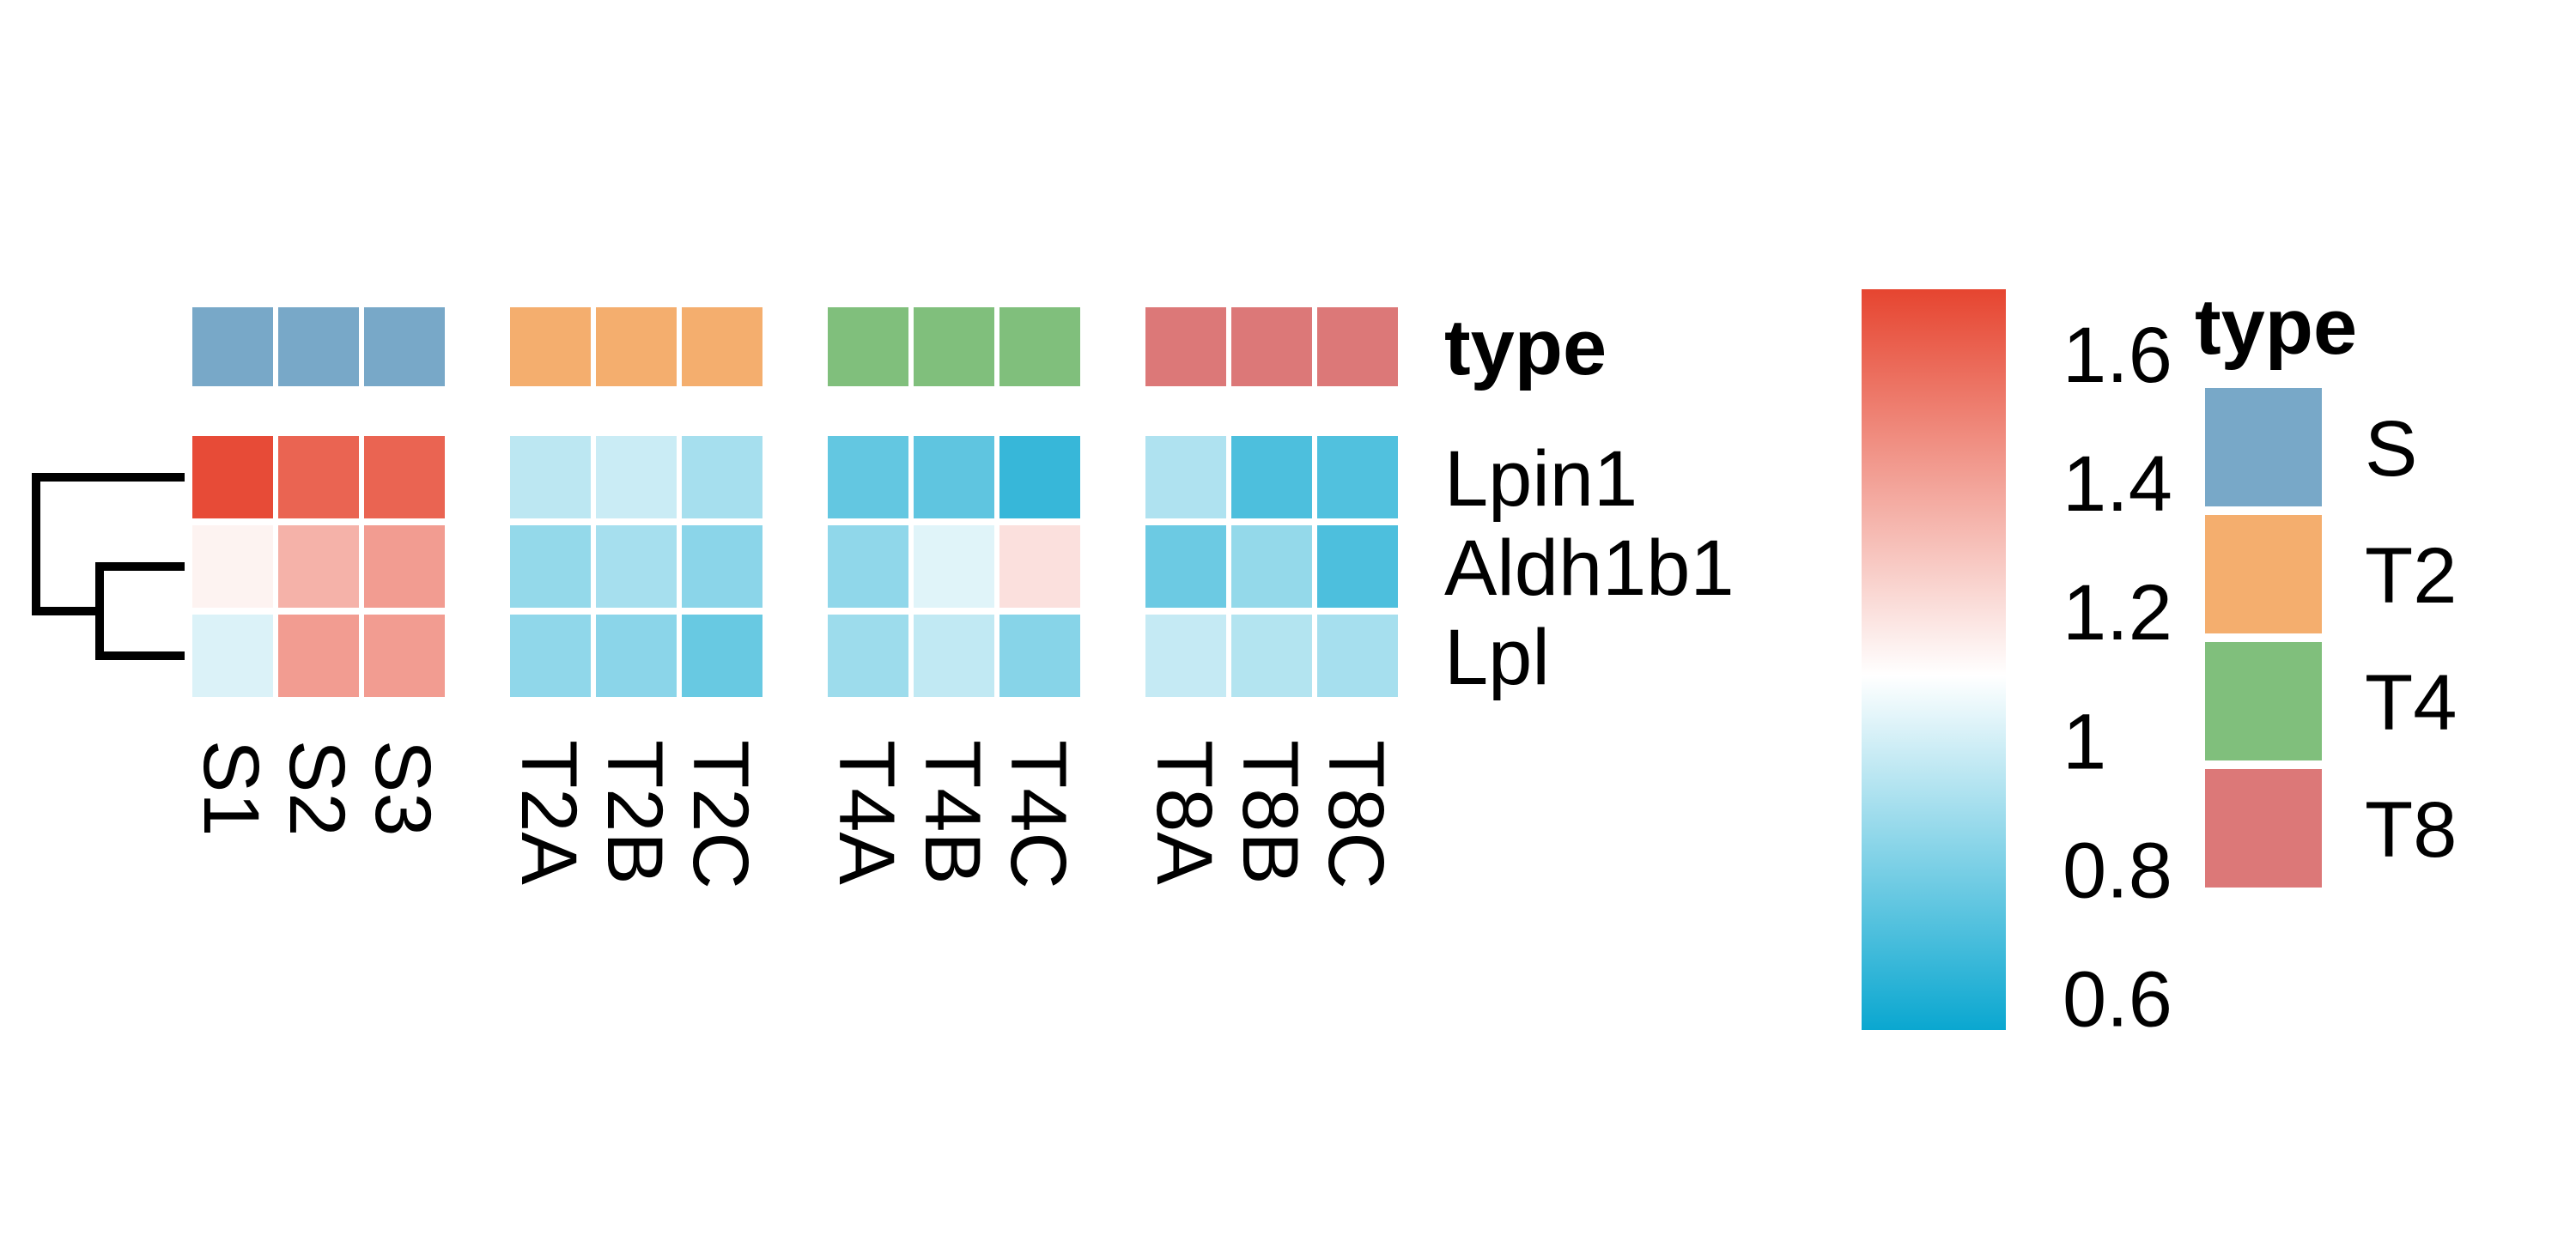  What do you see at coordinates (404, 566) in the screenshot?
I see `heatmap-cell-aldh1b1-s3` at bounding box center [404, 566].